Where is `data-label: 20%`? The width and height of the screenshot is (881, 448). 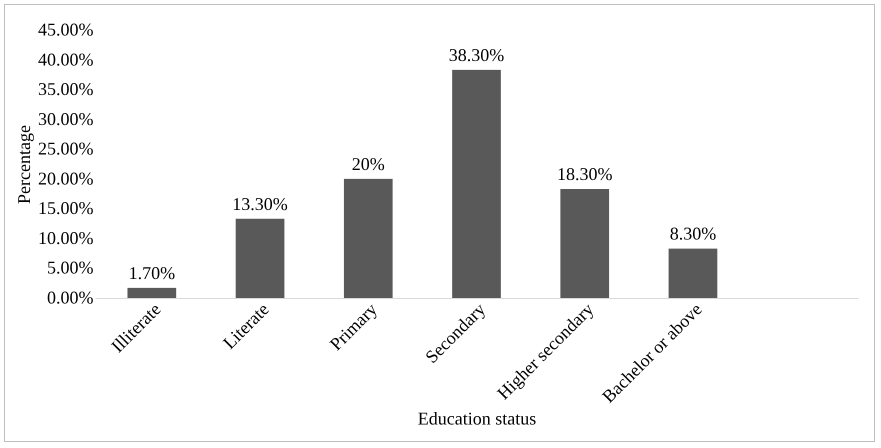
data-label: 20% is located at coordinates (368, 164).